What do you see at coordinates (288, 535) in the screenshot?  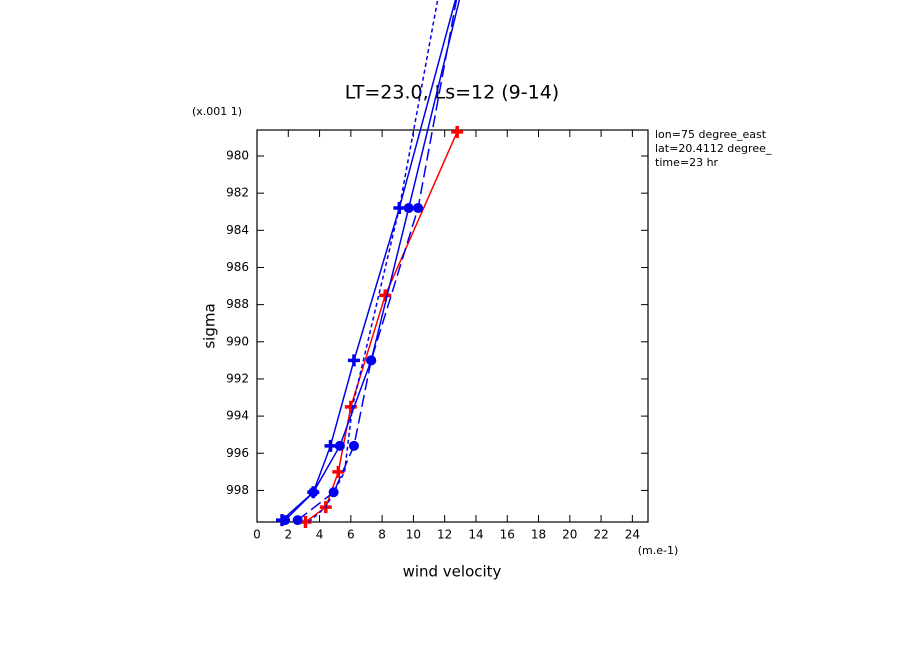 I see `x-tick-label: 2` at bounding box center [288, 535].